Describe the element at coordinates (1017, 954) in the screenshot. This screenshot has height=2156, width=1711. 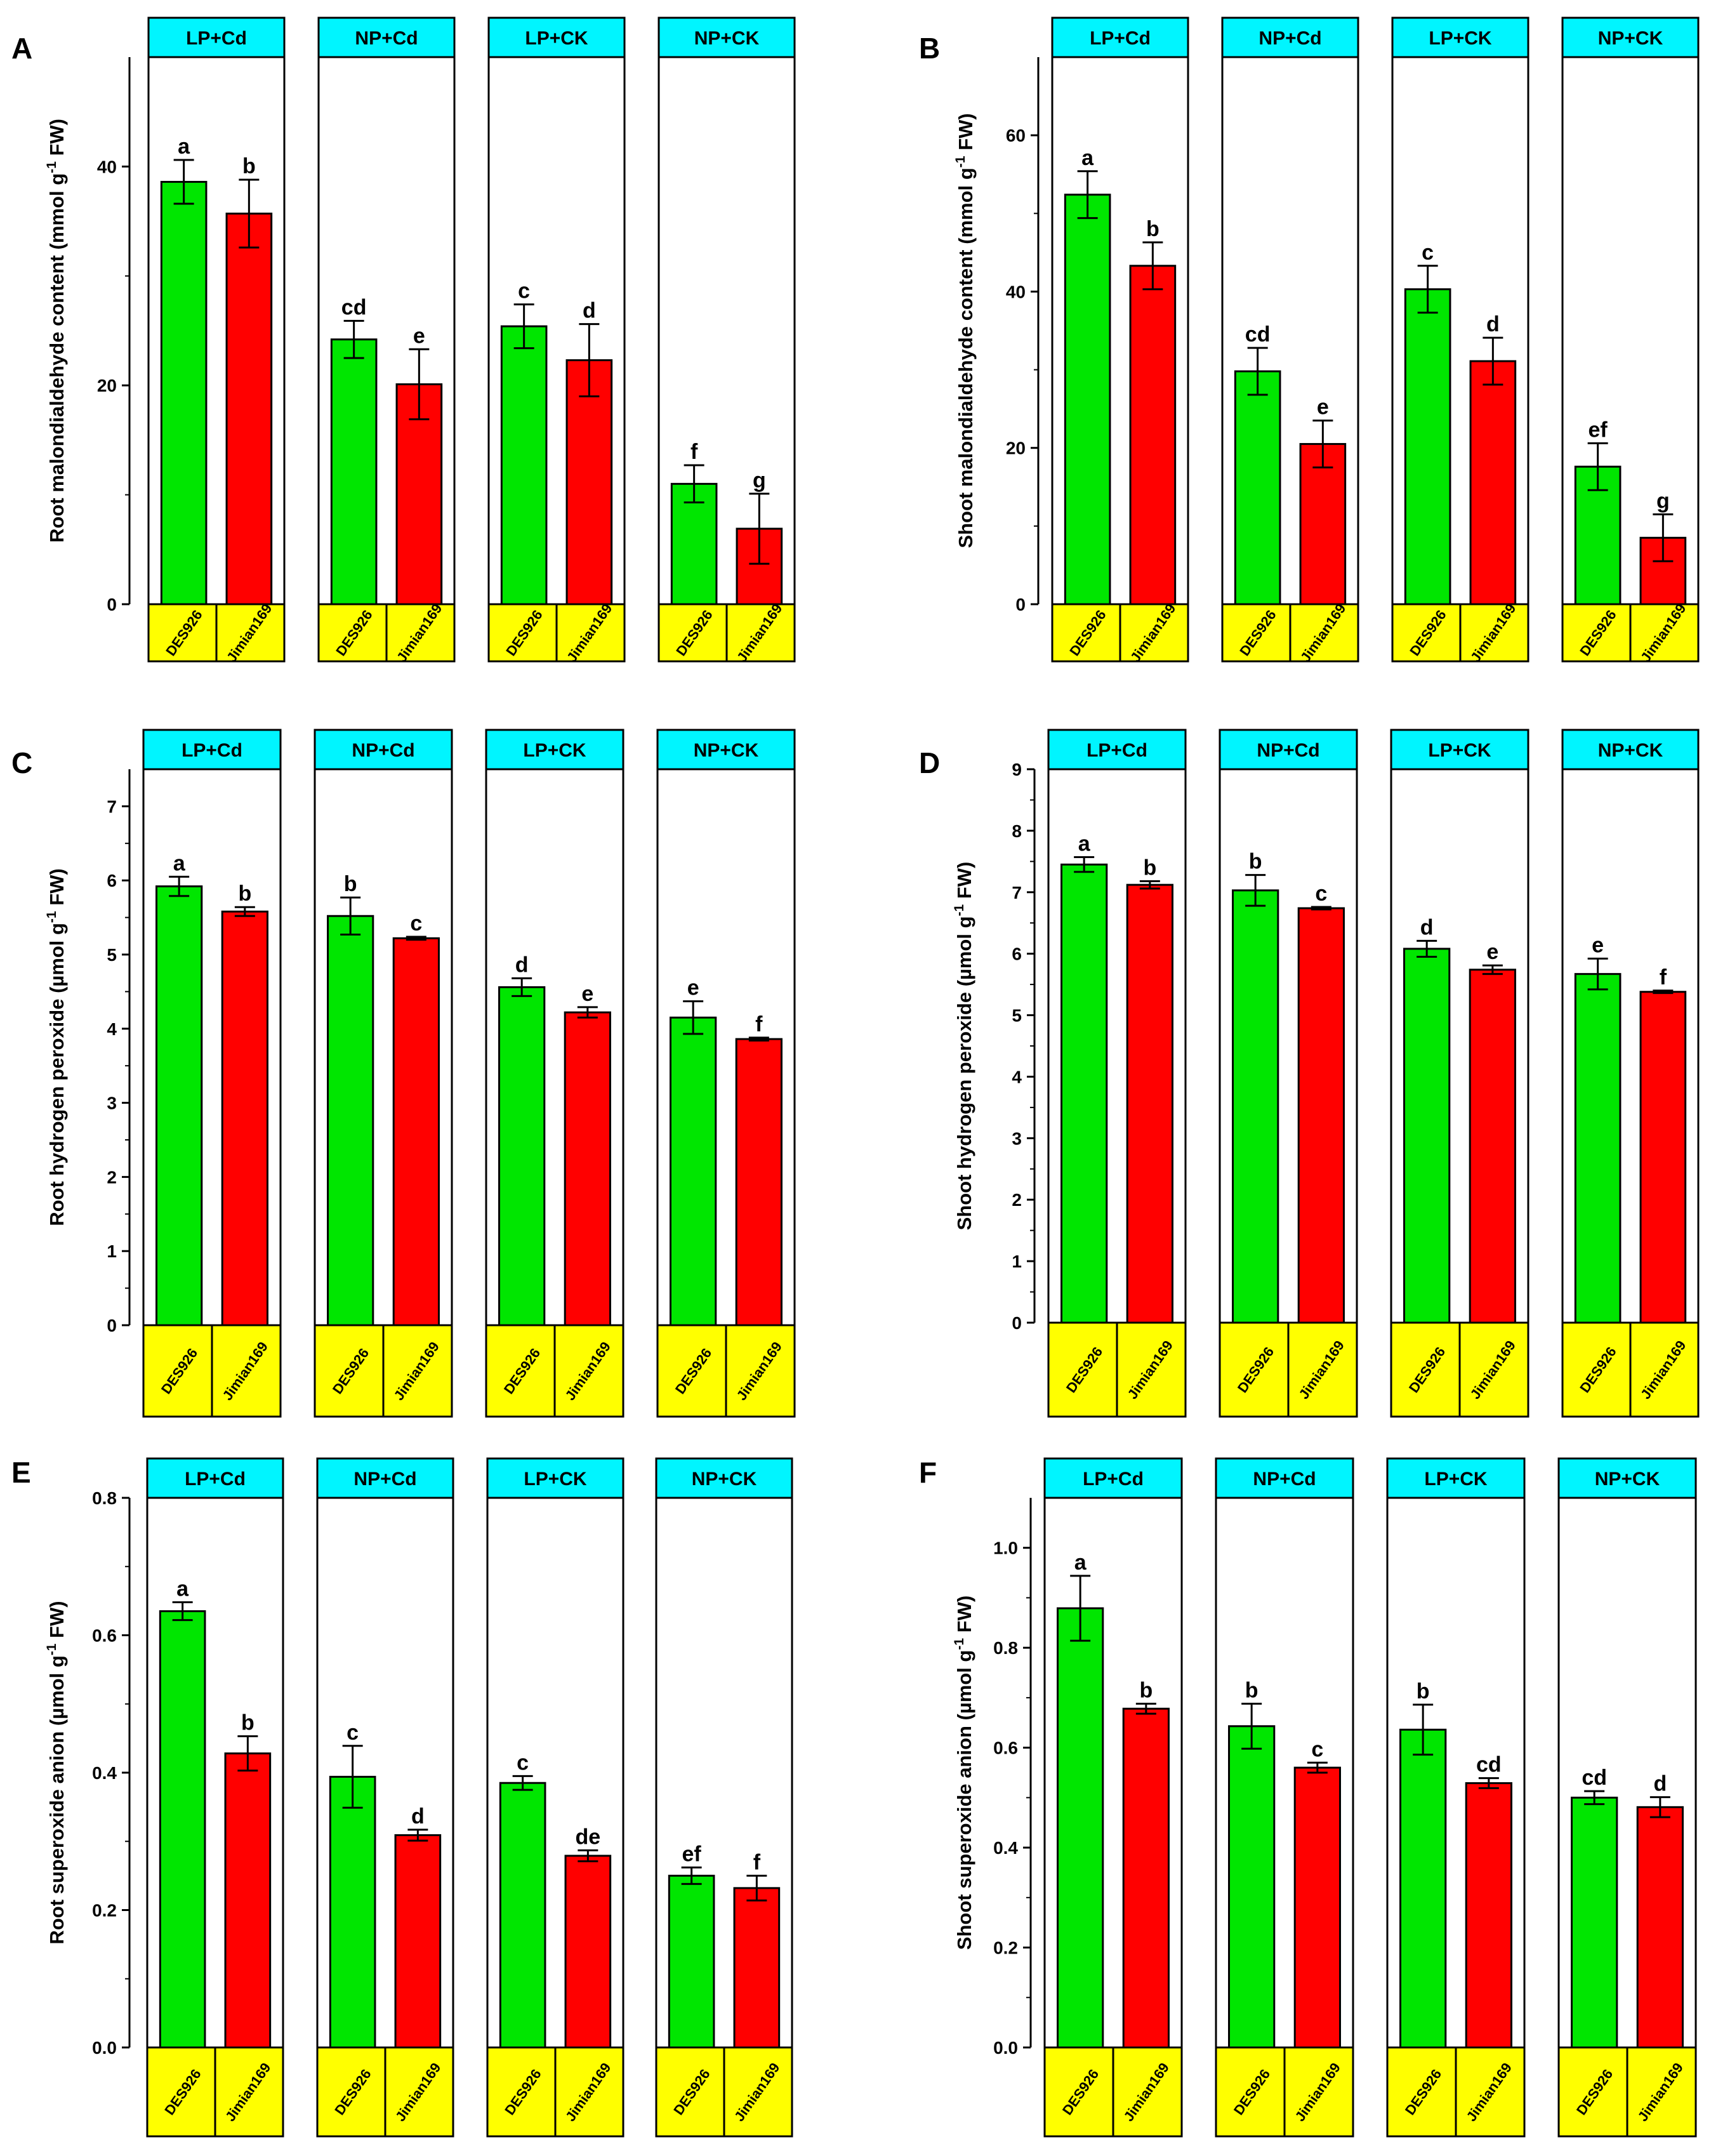
I see `y-tick-label: 6` at that location.